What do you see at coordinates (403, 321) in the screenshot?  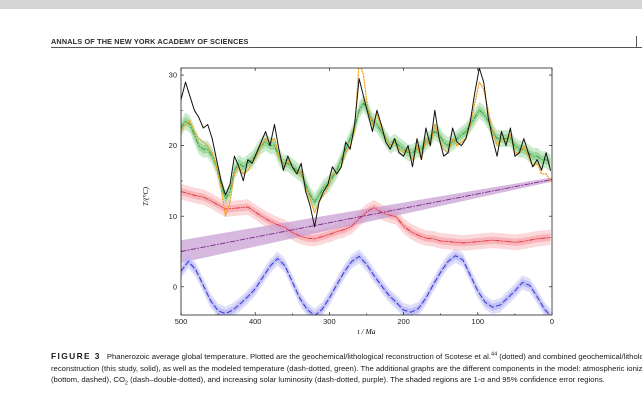 I see `x-tick-label: 200` at bounding box center [403, 321].